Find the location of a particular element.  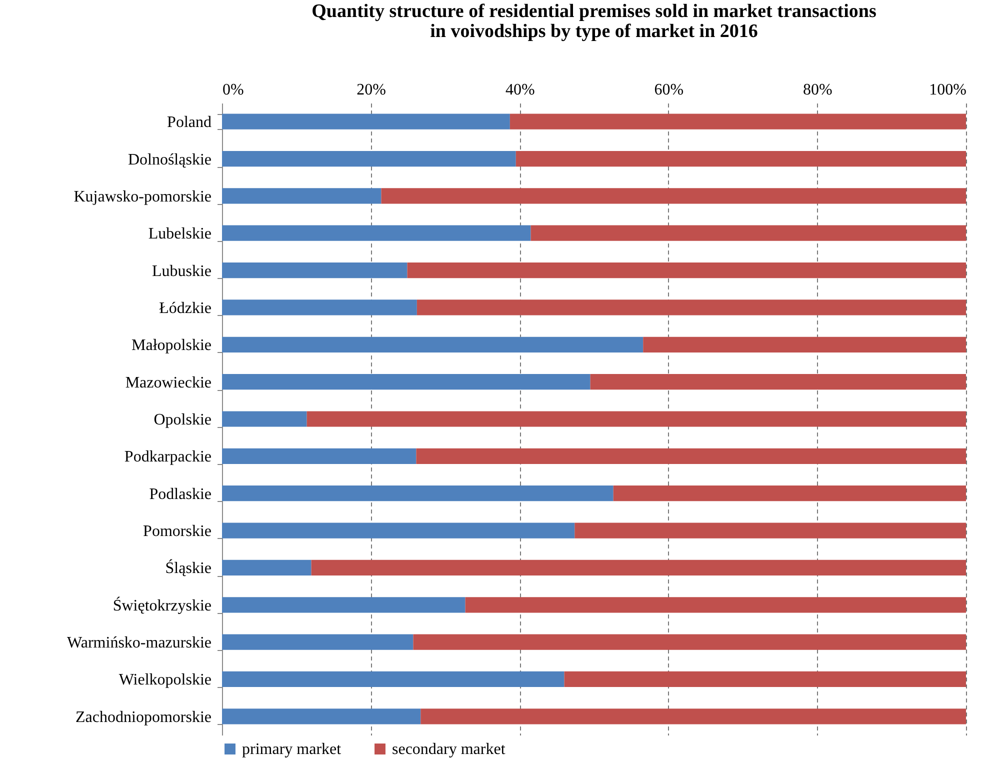

y-tick-label: Kujawsko-pomorskie is located at coordinates (143, 197).